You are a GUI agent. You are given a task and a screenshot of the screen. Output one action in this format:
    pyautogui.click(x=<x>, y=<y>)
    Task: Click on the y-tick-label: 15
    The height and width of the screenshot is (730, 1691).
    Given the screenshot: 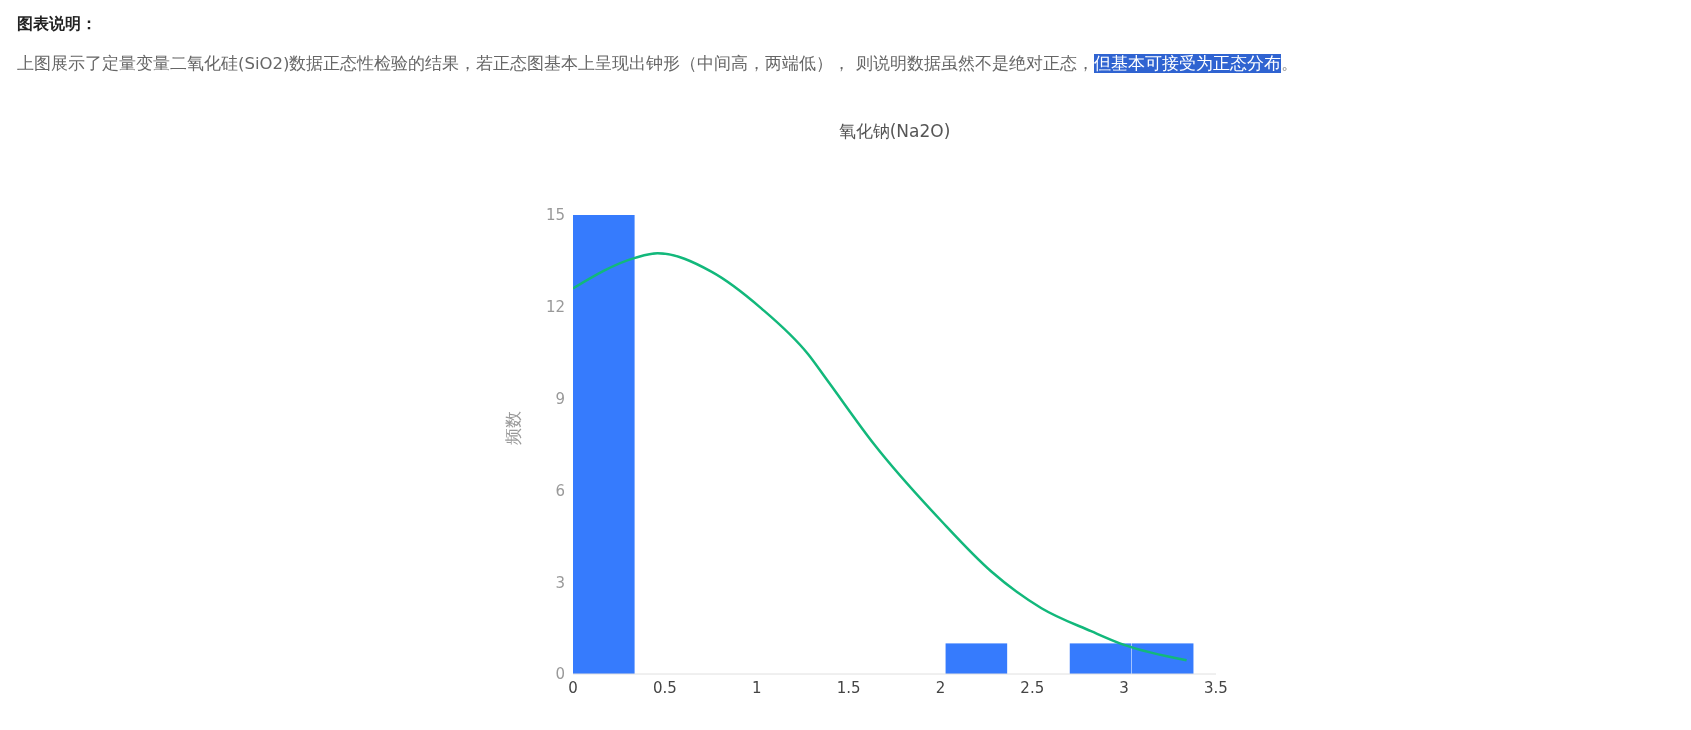 What is the action you would take?
    pyautogui.click(x=555, y=215)
    